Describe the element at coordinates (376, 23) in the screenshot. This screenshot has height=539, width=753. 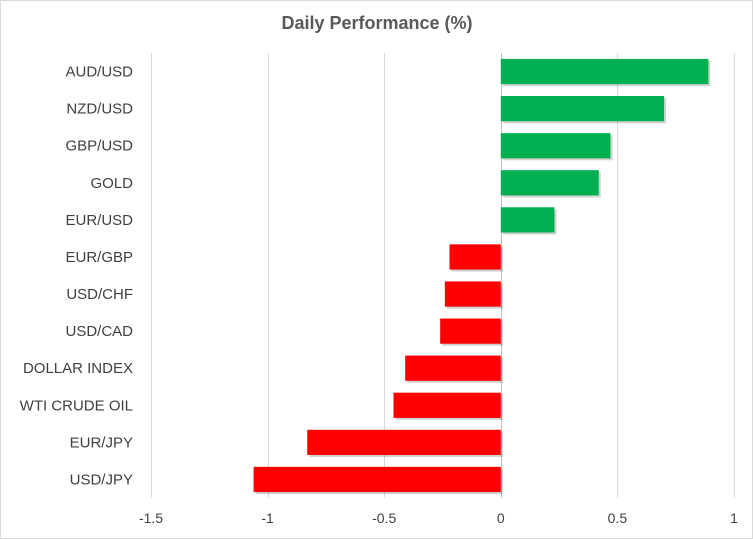
I see `chart-title: Daily Performance (%)` at that location.